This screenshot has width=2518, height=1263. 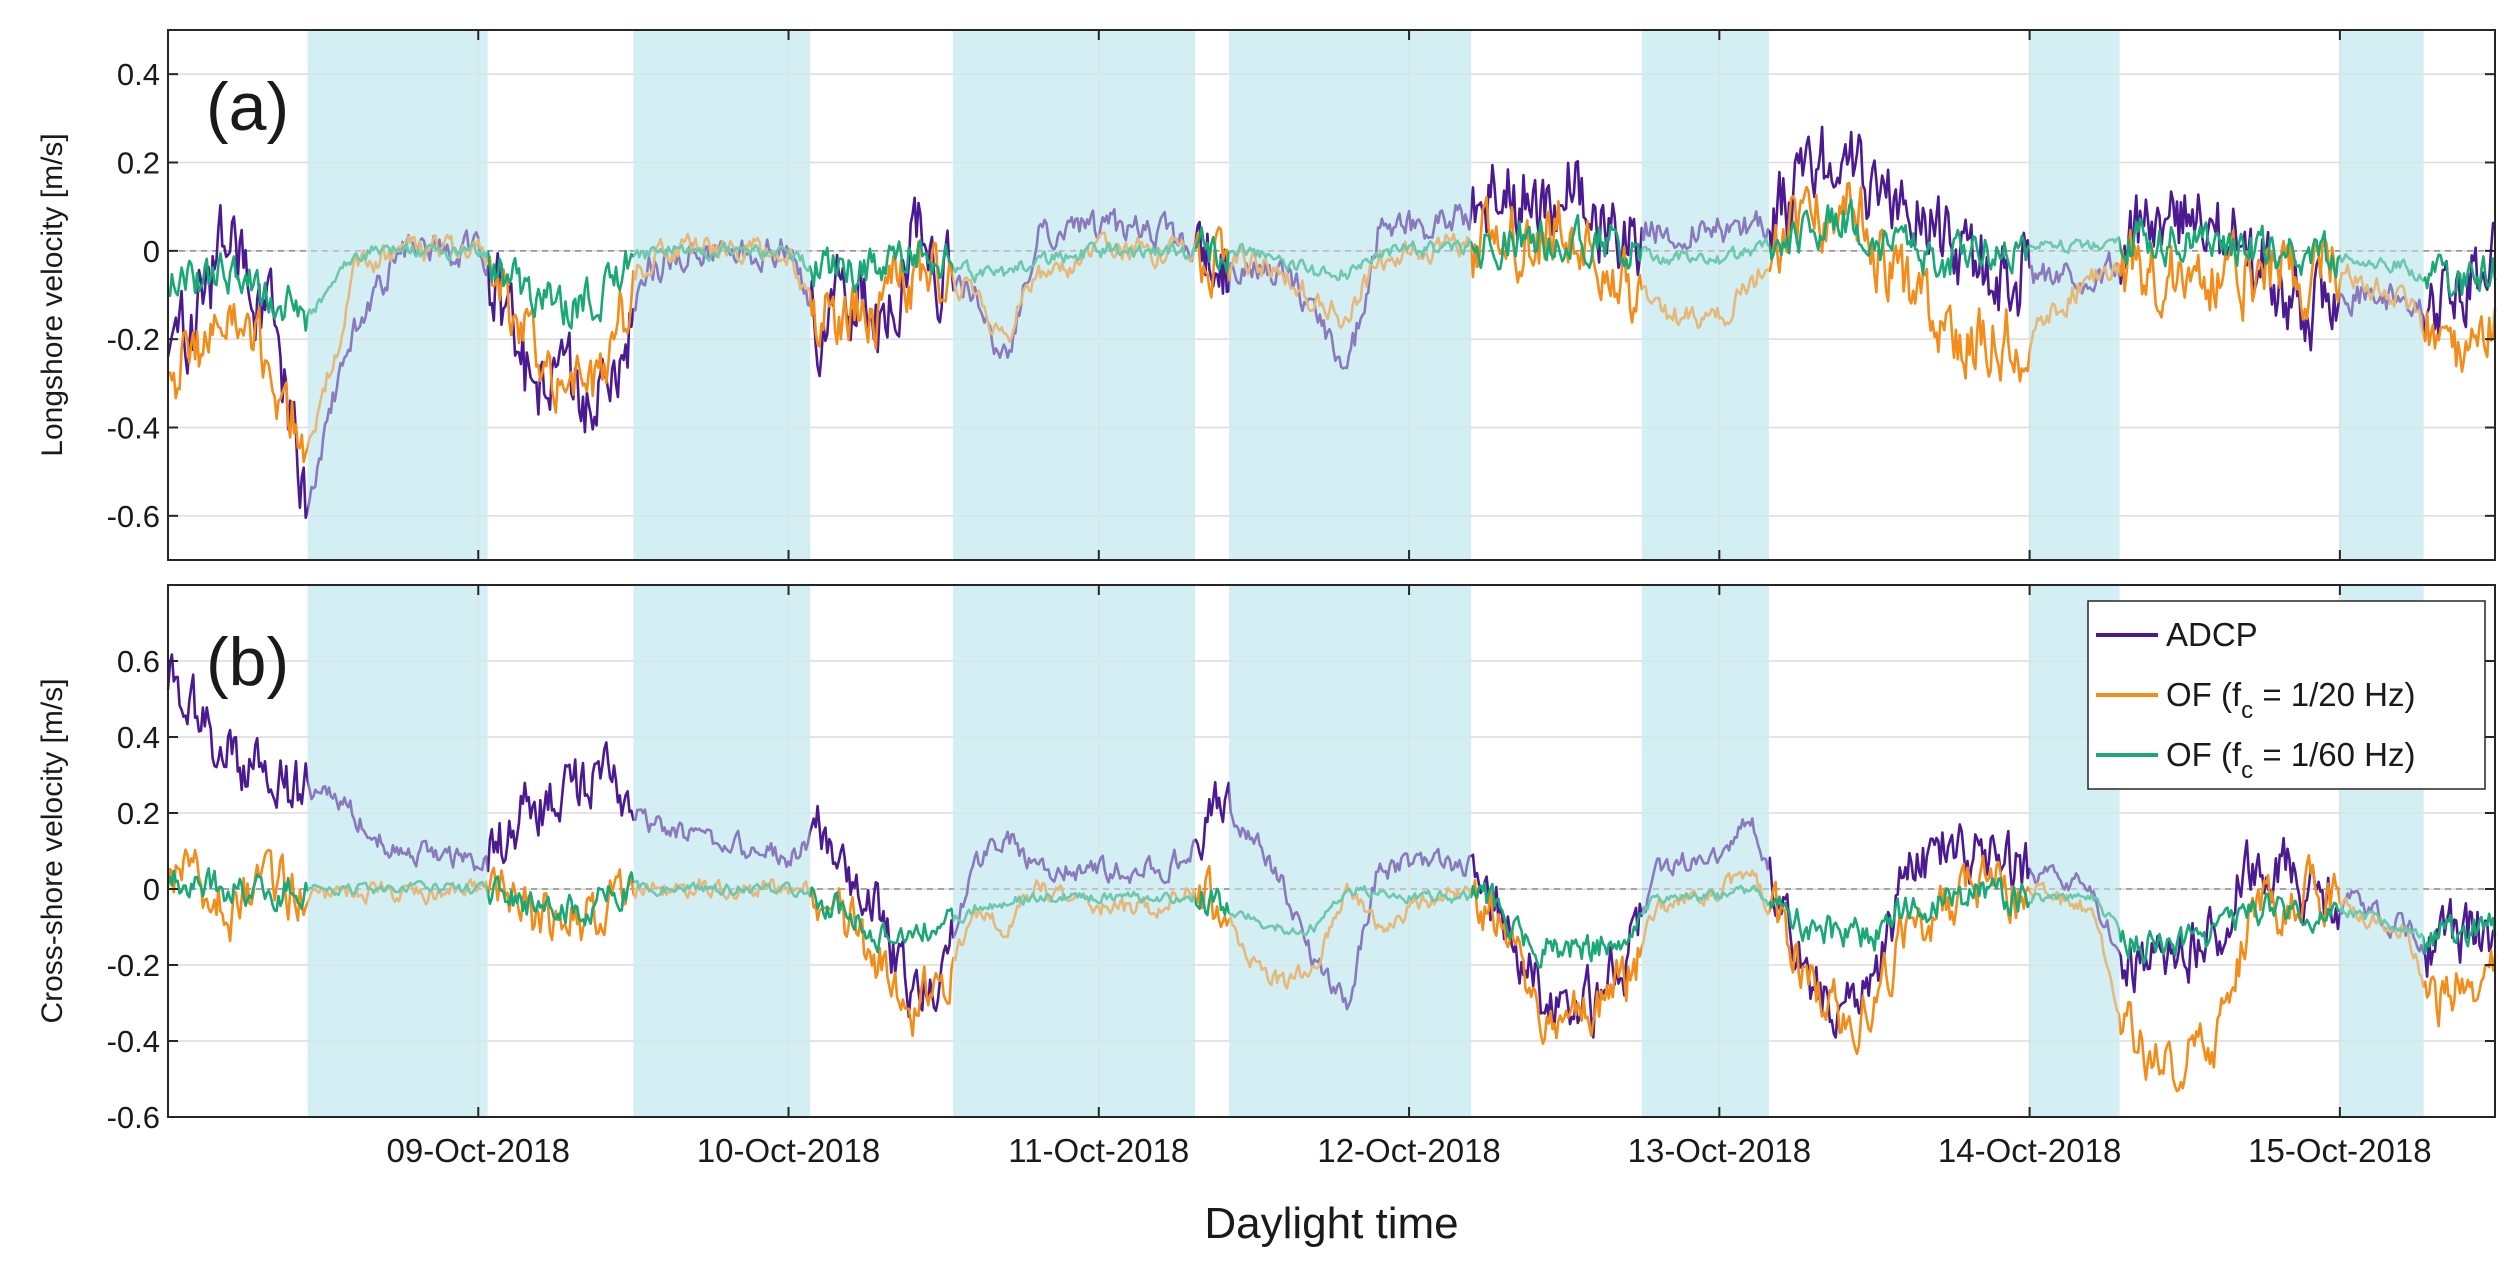 I want to click on x-tick-label: 12-Oct-2018, so click(x=1408, y=1150).